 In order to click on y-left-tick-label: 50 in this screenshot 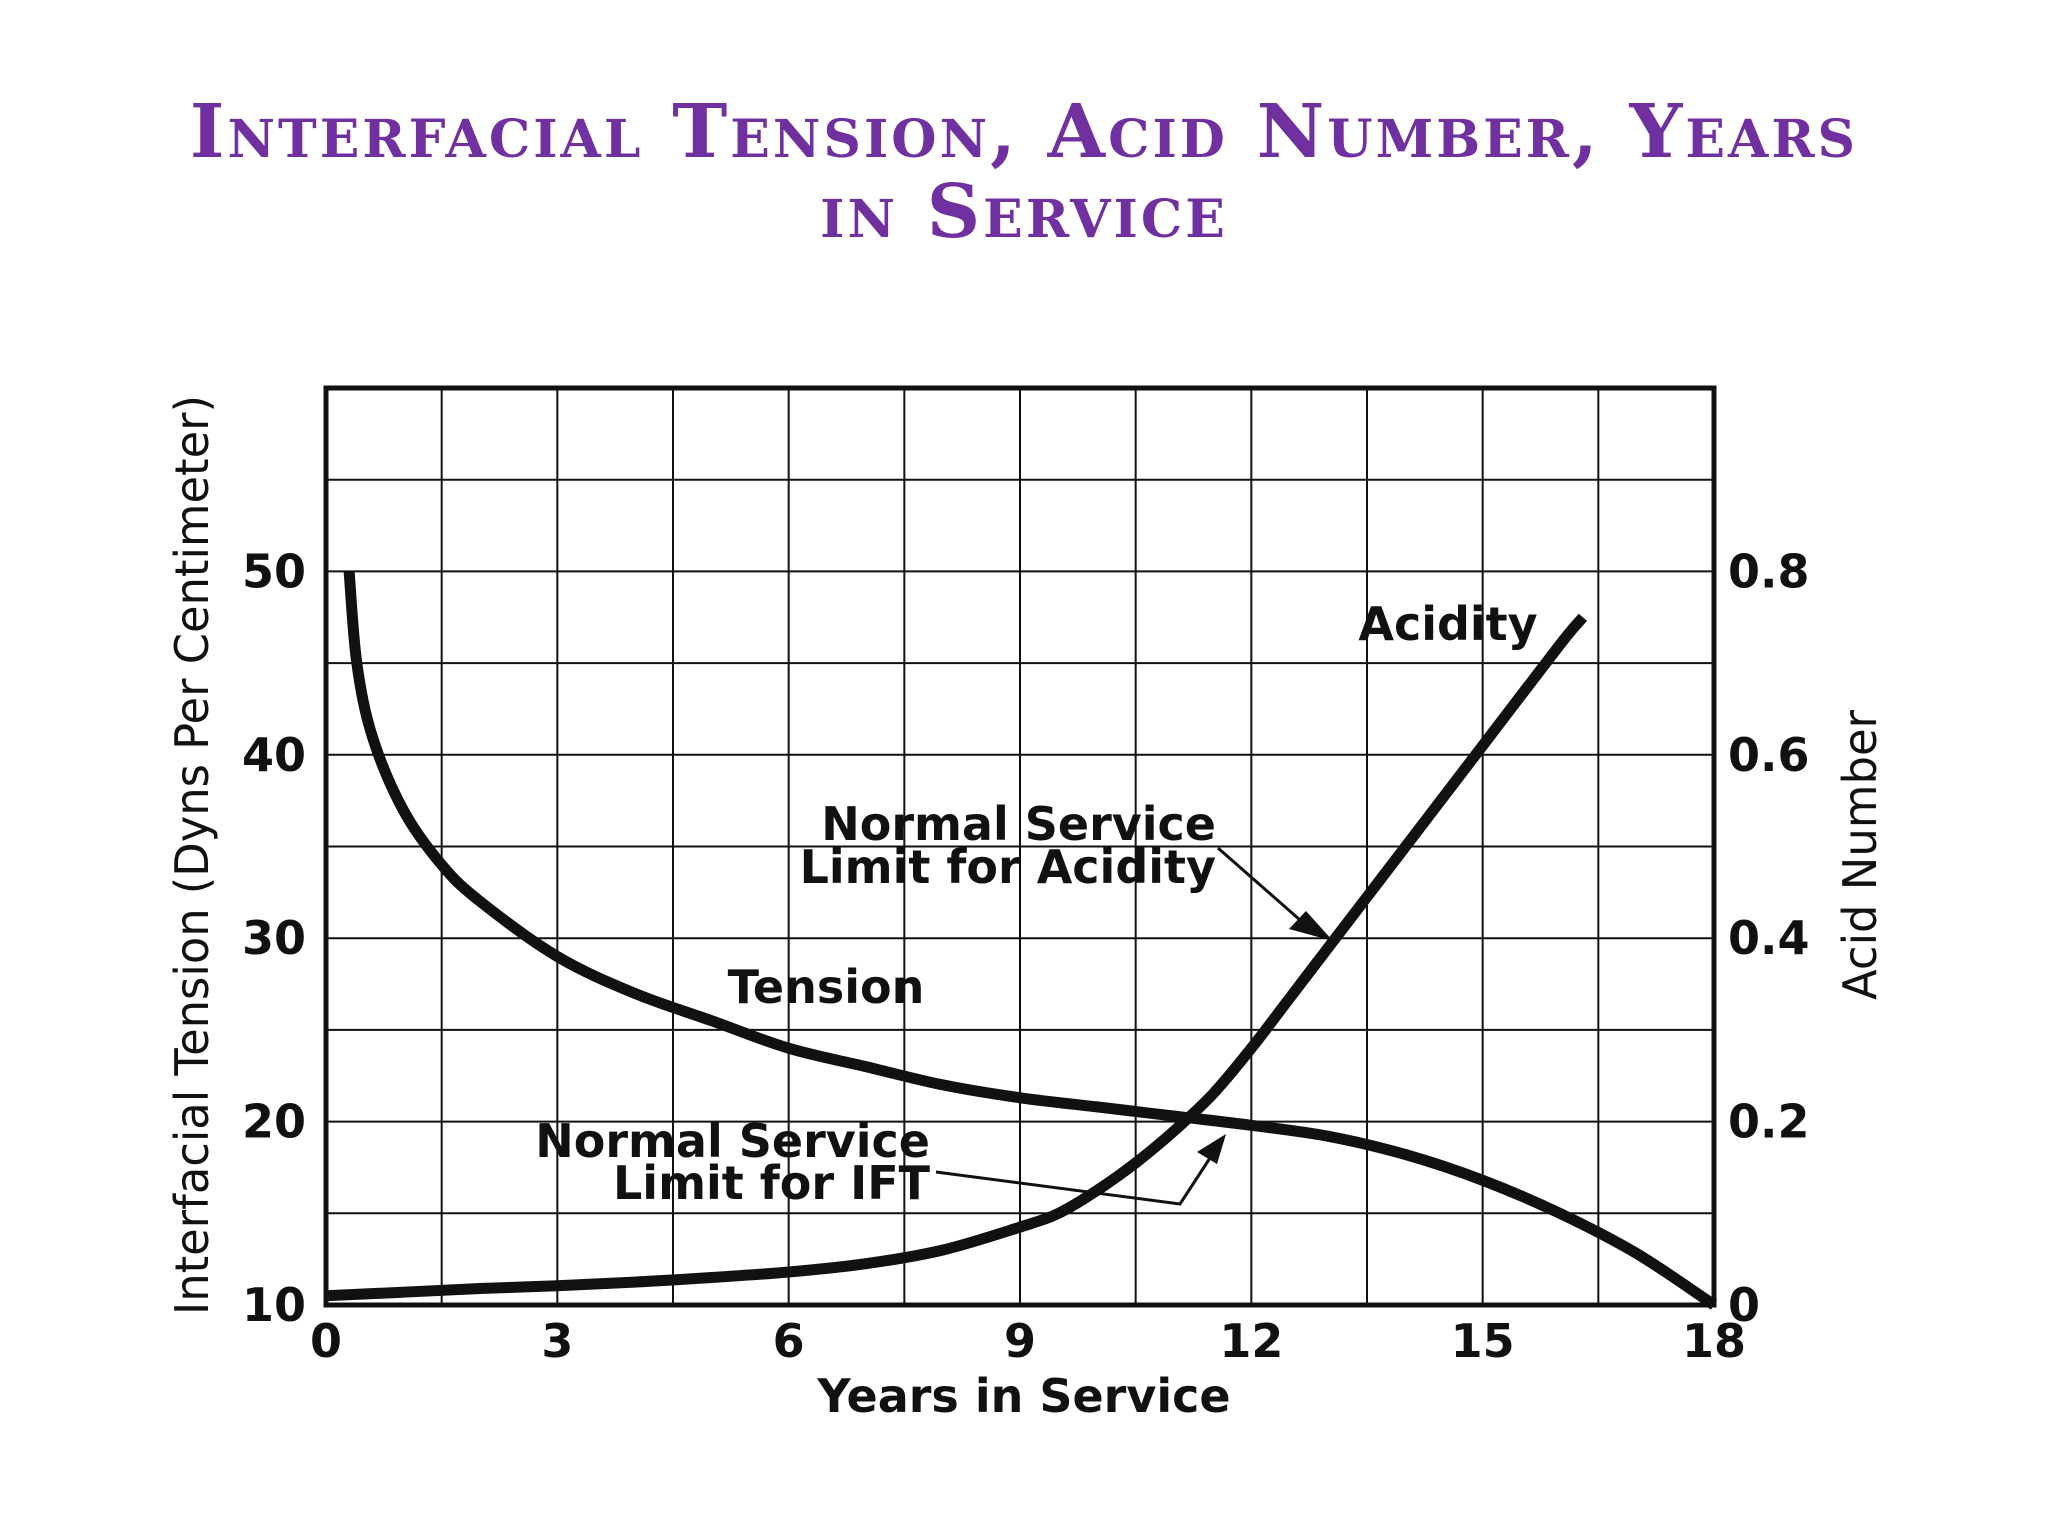, I will do `click(274, 571)`.